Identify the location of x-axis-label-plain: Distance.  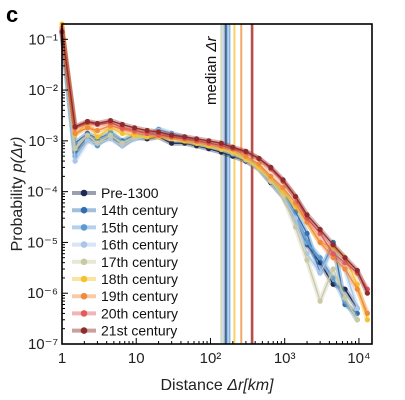
(194, 385).